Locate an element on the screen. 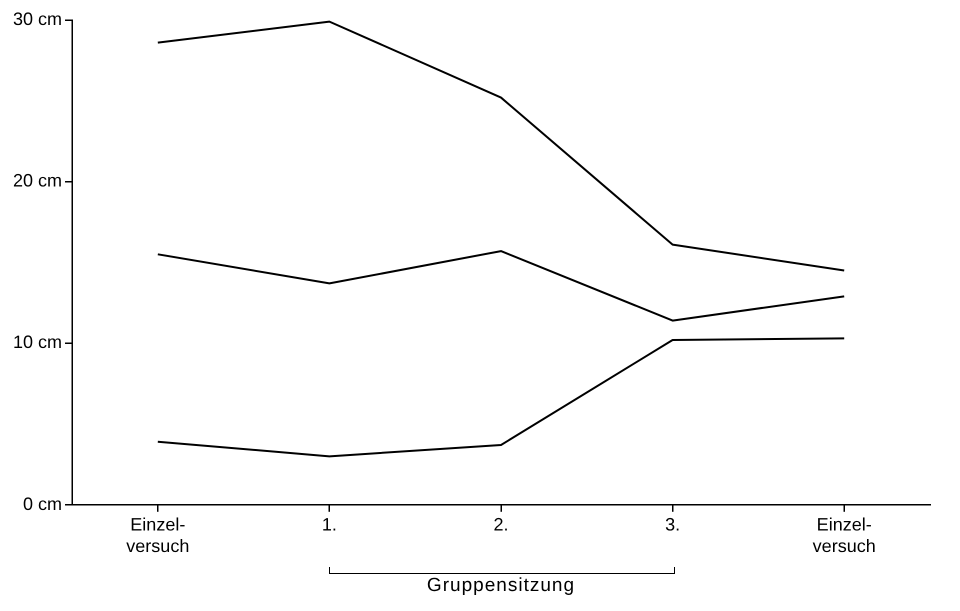  y-tick-label: 30 cm is located at coordinates (37, 18).